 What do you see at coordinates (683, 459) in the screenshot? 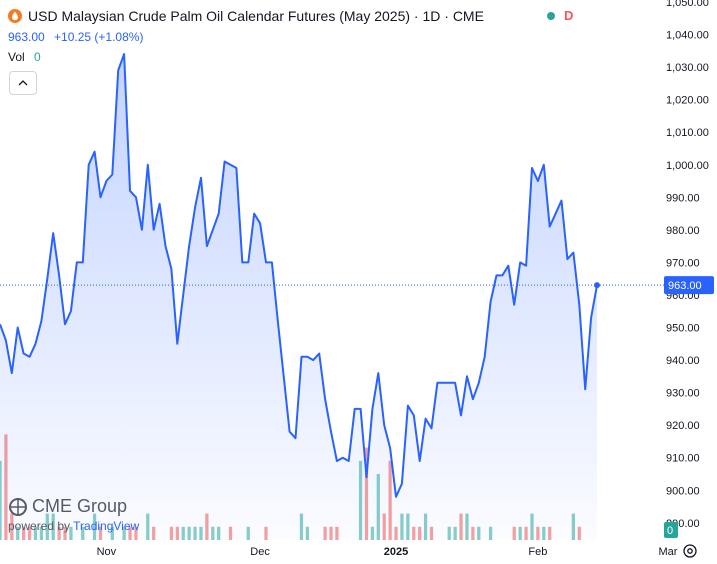
I see `y-tick-label: 910.00` at bounding box center [683, 459].